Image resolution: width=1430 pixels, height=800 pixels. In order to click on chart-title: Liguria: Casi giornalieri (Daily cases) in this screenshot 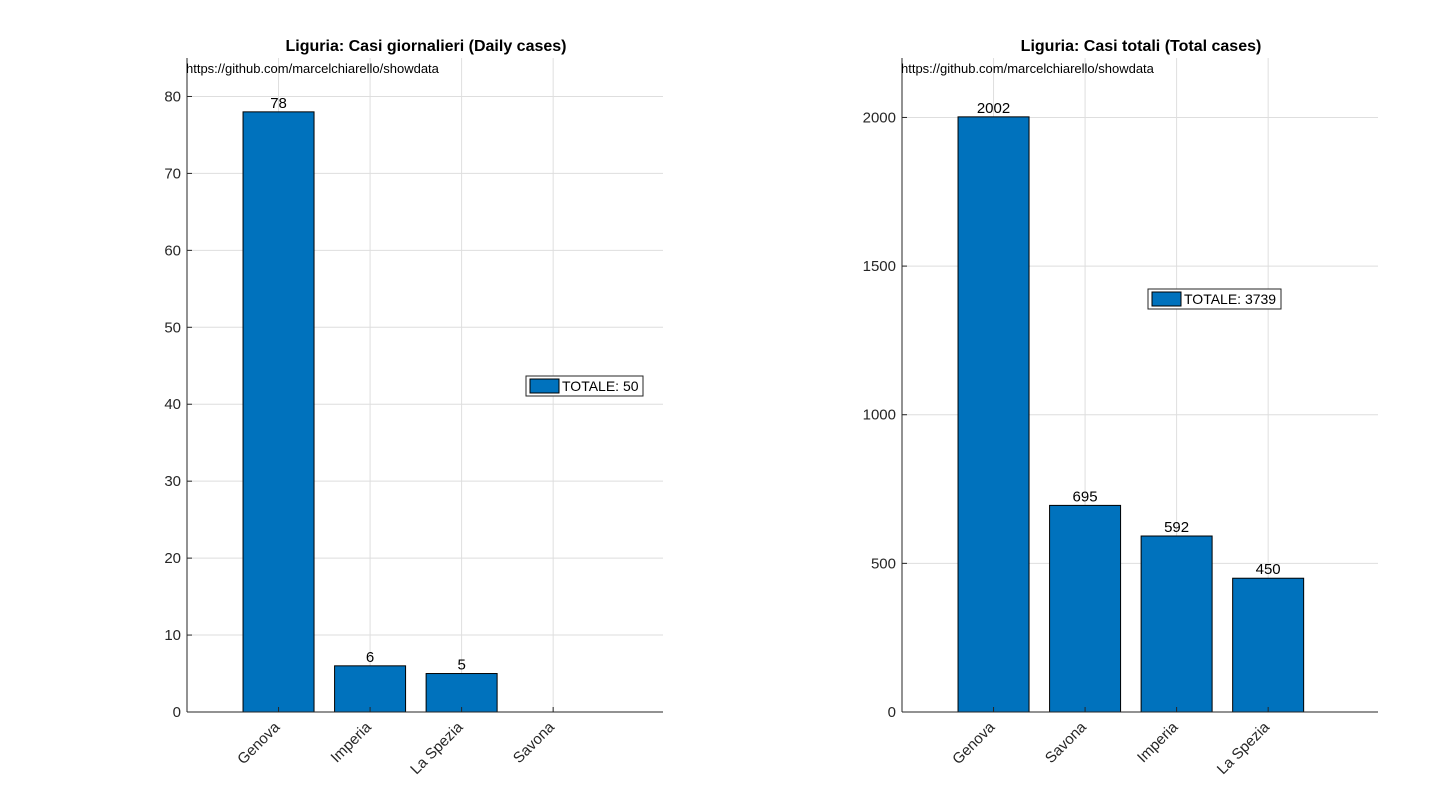, I will do `click(426, 46)`.